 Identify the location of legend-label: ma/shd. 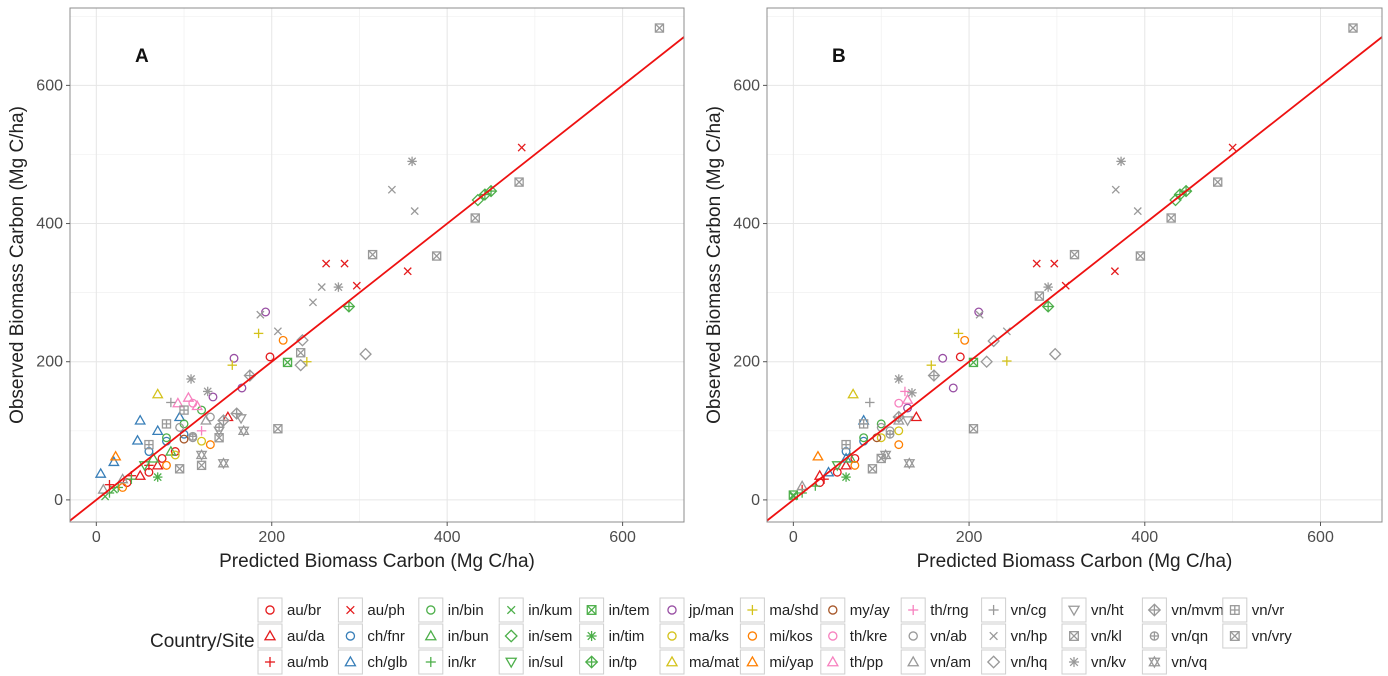
(793, 610).